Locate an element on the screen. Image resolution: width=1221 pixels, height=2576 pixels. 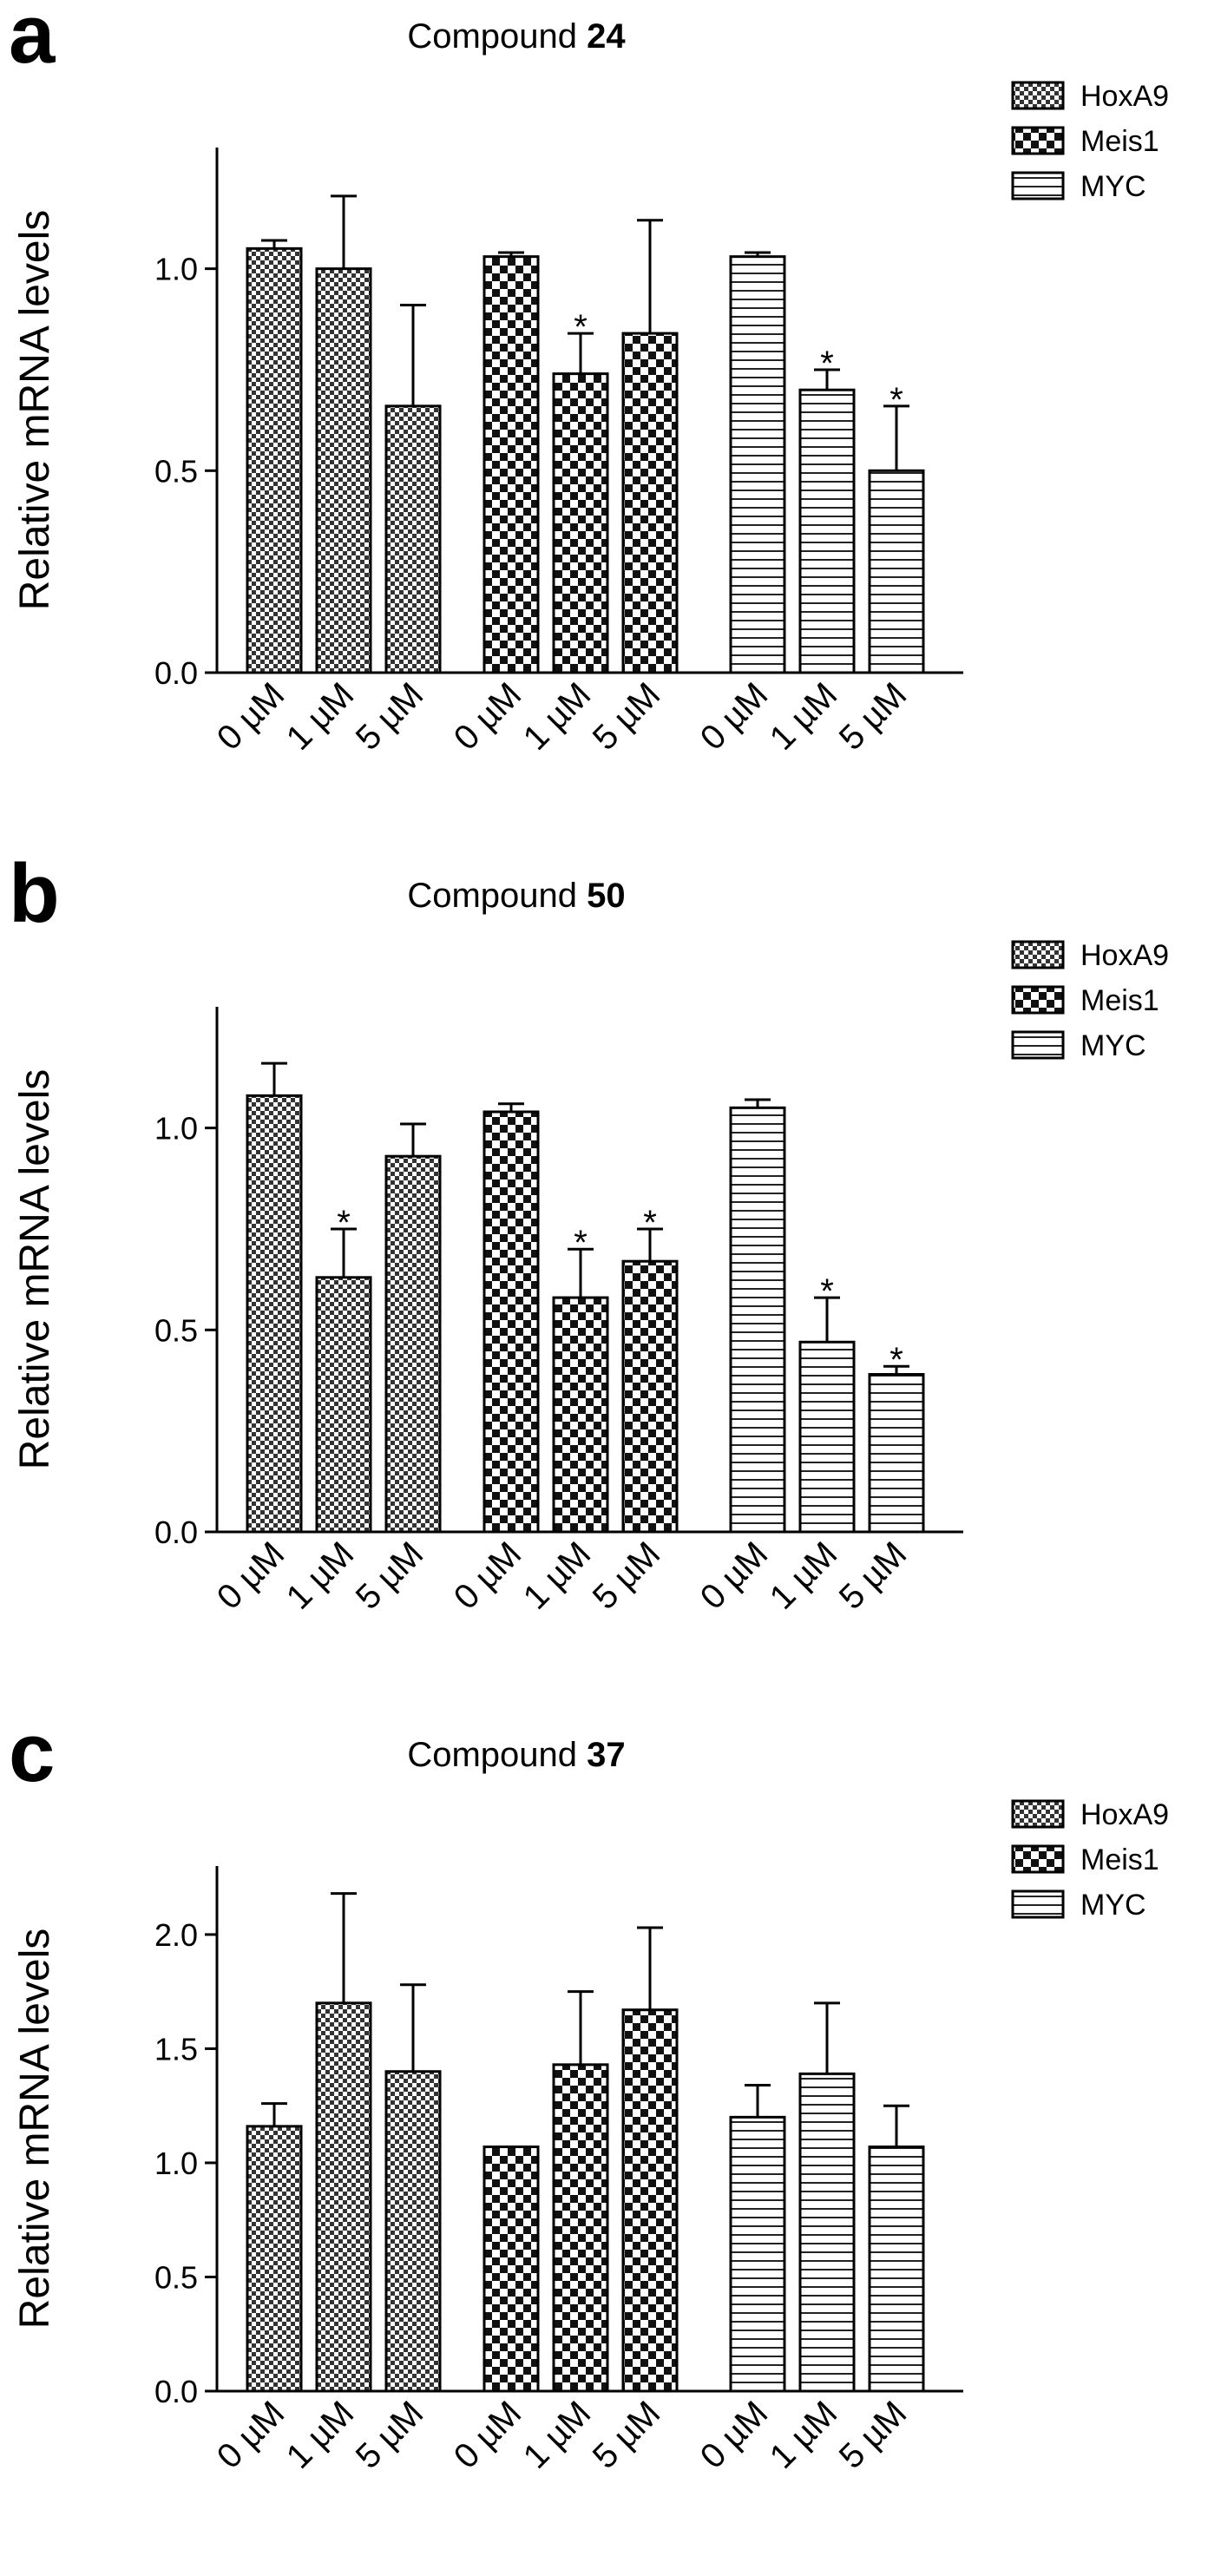
y-tick-label: 1.5 is located at coordinates (176, 2049).